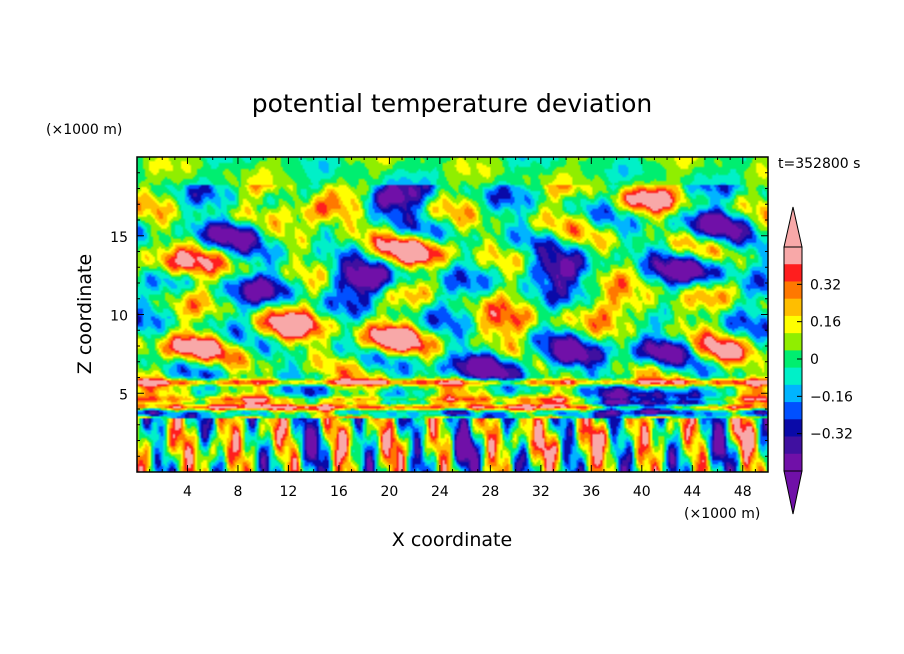  Describe the element at coordinates (692, 492) in the screenshot. I see `x-tick-label: 44` at that location.